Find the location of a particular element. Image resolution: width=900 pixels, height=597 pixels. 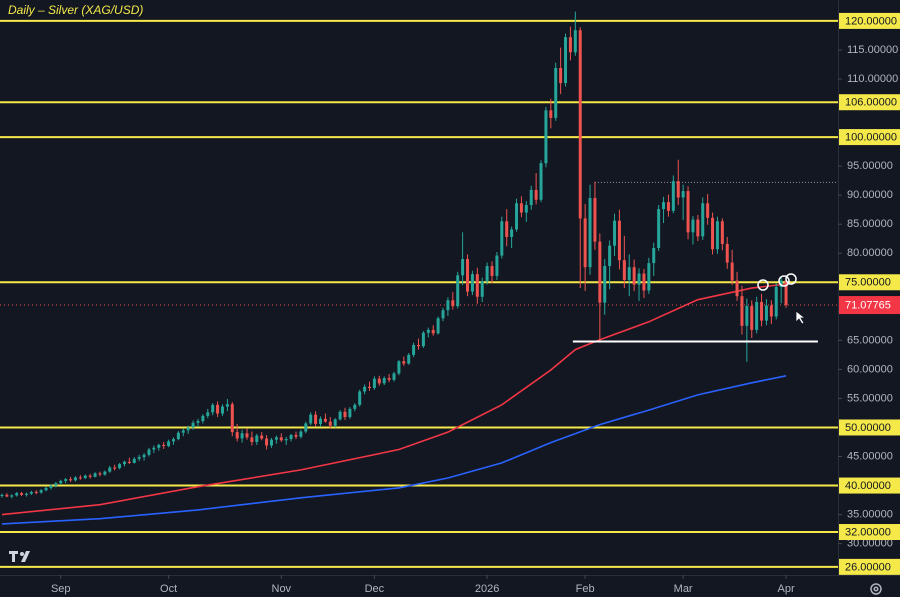

level-label: 40.00000 is located at coordinates (868, 486).